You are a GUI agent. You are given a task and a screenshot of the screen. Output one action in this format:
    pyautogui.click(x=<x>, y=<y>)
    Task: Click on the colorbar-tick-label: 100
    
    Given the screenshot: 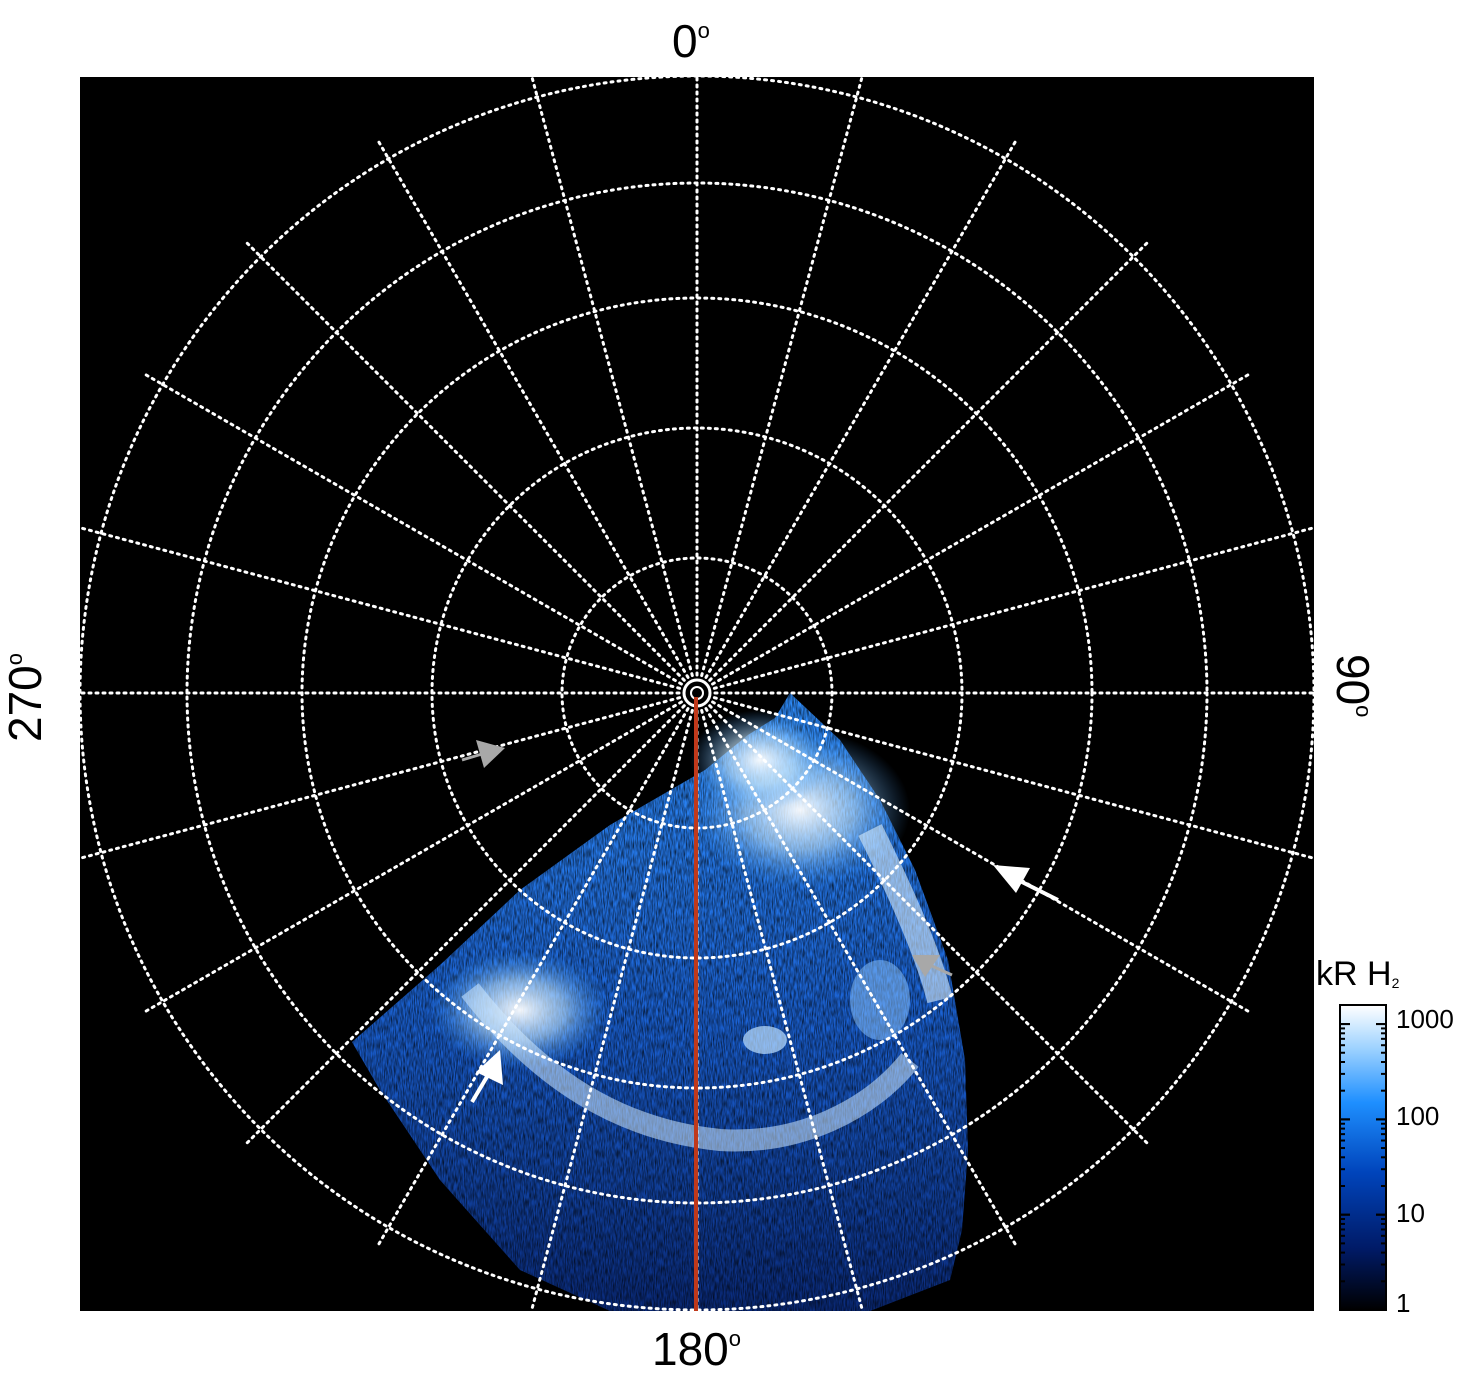 What is the action you would take?
    pyautogui.click(x=1418, y=1116)
    